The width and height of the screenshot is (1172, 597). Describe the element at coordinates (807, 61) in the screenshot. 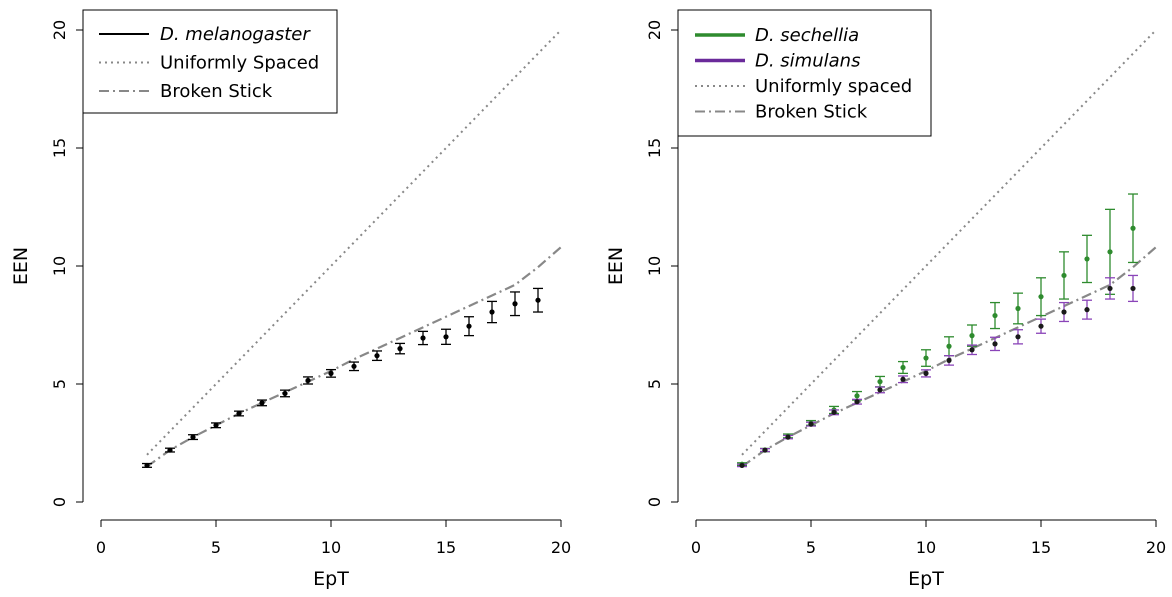

I see `legend-label: D. simulans` at that location.